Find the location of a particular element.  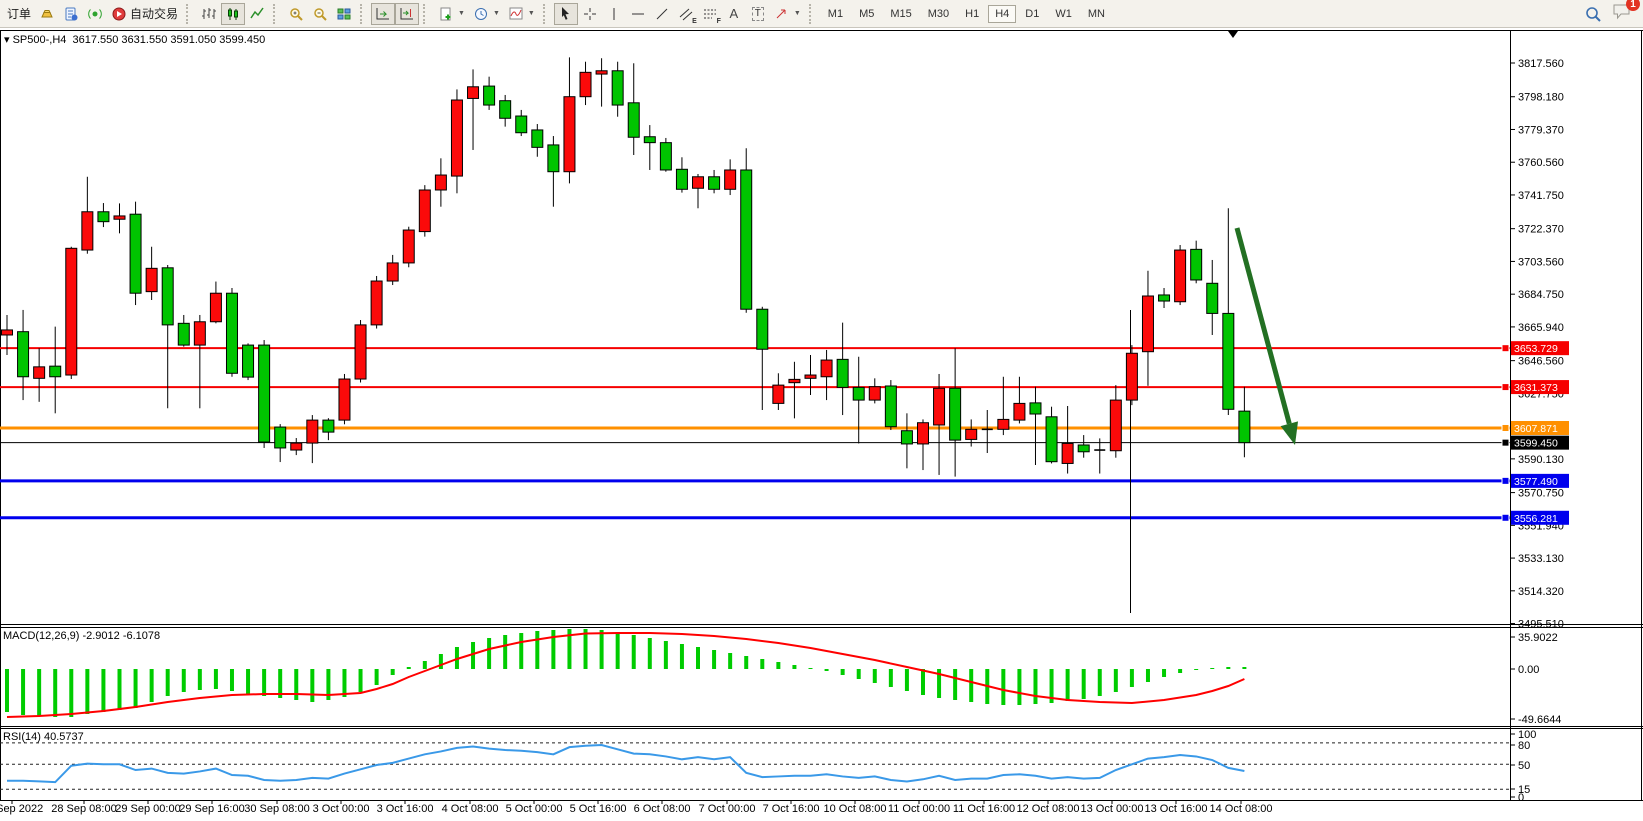

toolbar-grip is located at coordinates (276, 13).